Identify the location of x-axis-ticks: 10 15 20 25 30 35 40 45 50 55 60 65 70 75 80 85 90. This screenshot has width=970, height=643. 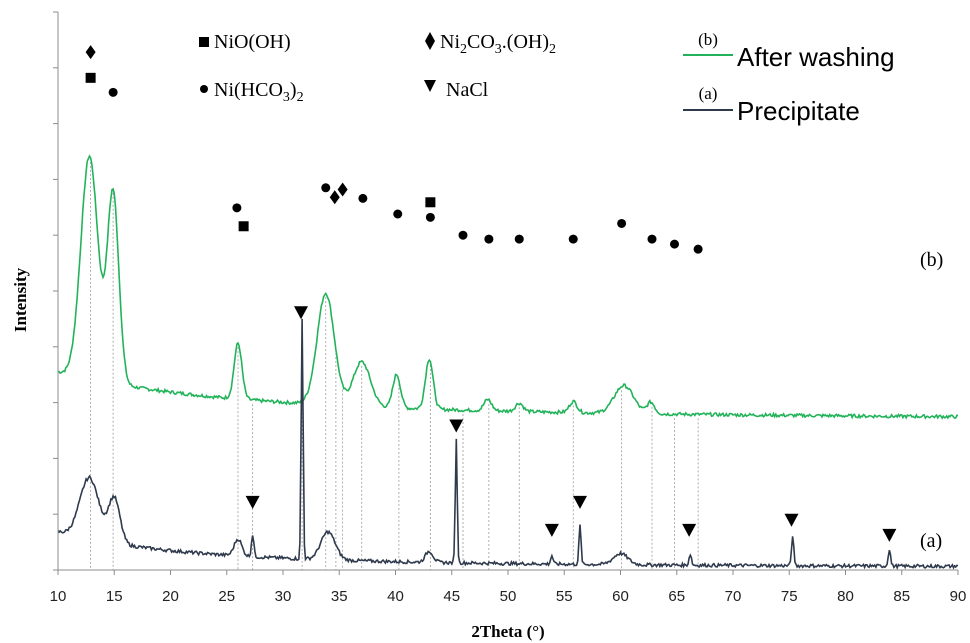
(508, 587).